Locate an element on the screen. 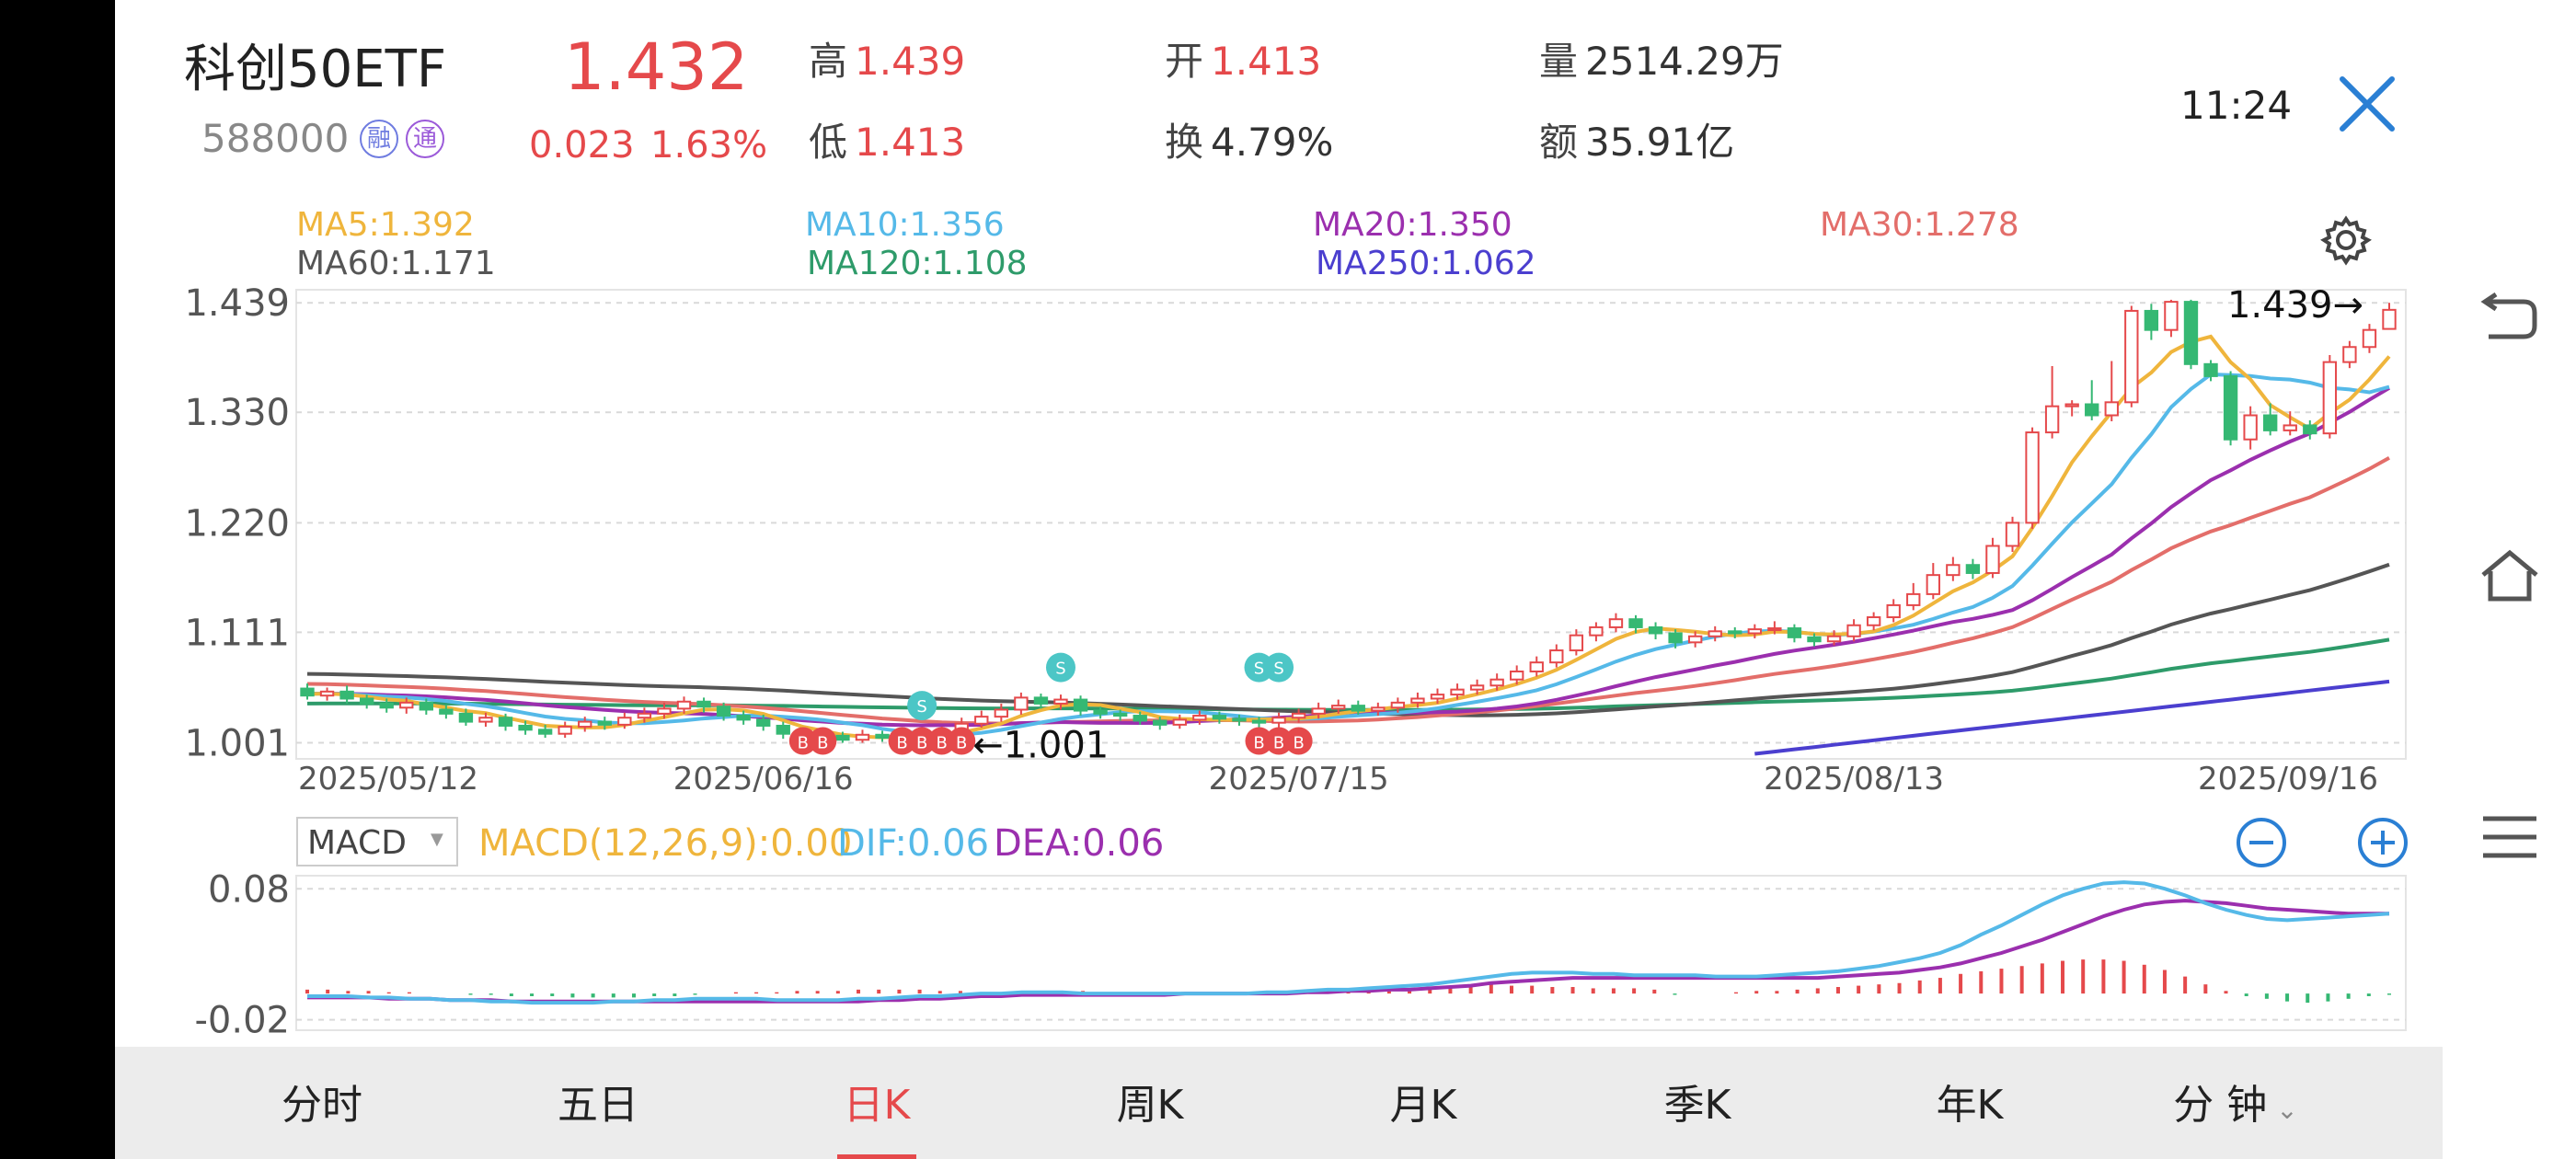  macd-frame is located at coordinates (1351, 953).